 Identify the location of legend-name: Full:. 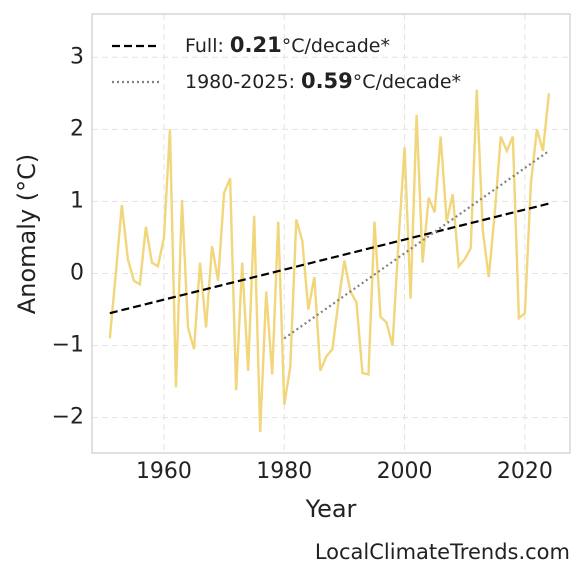
(204, 46).